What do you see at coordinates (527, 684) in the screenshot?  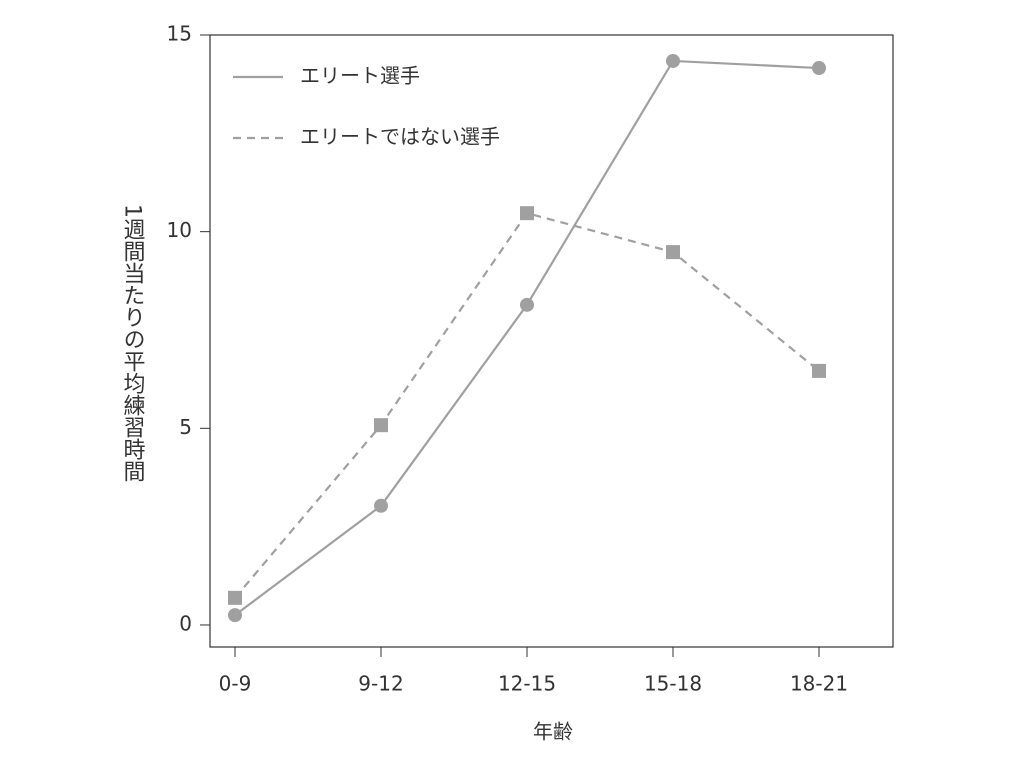 I see `x-tick-label: 12-15` at bounding box center [527, 684].